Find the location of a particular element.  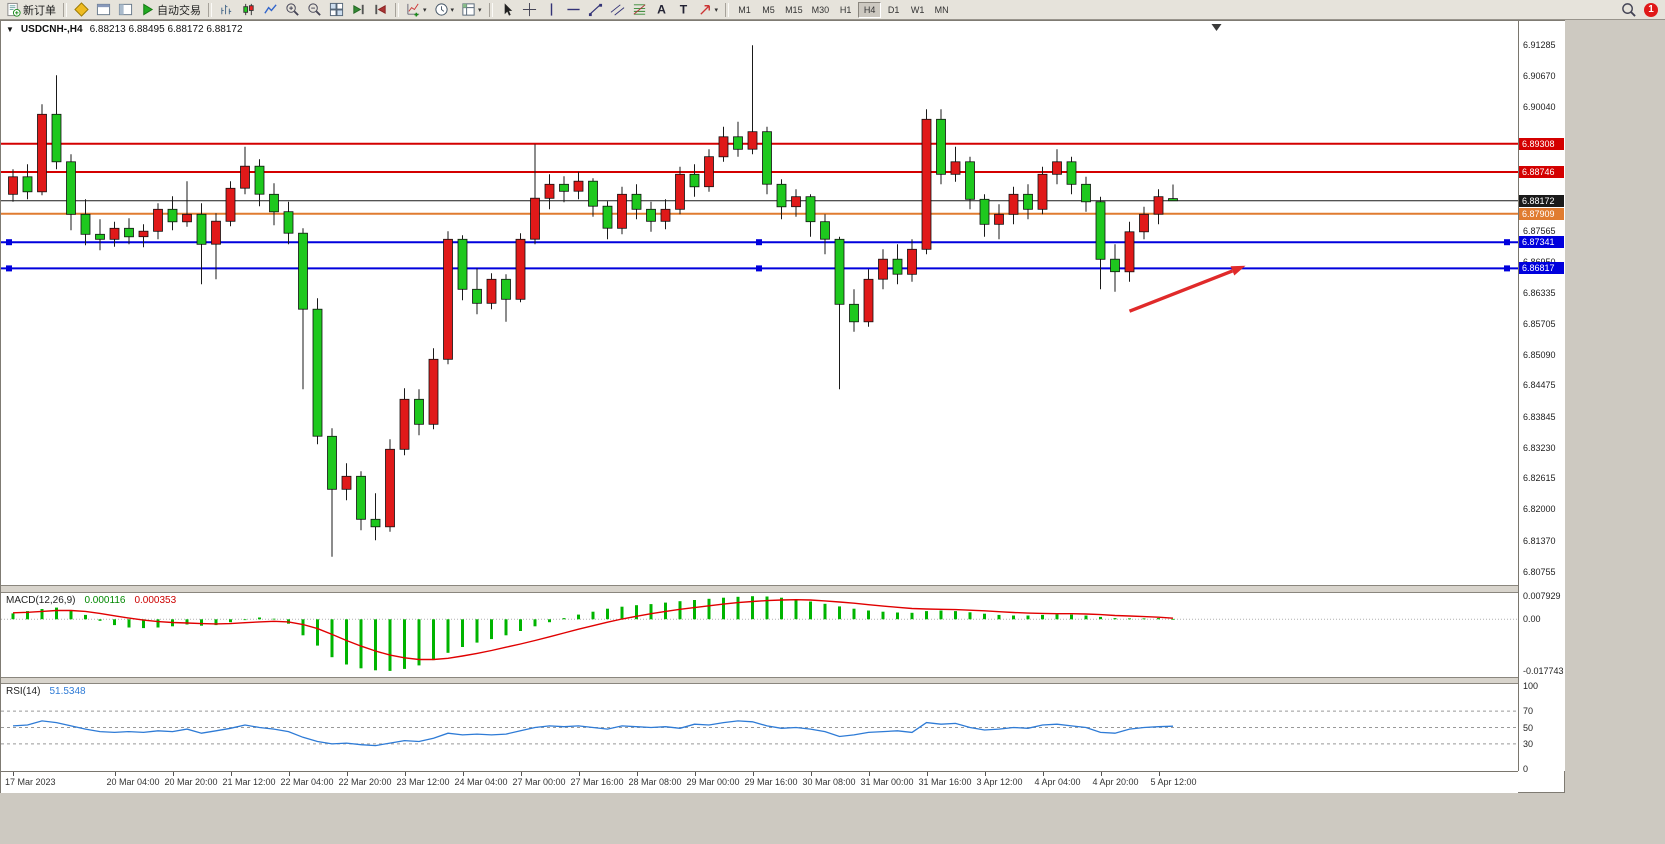

channel-icon is located at coordinates (617, 9).